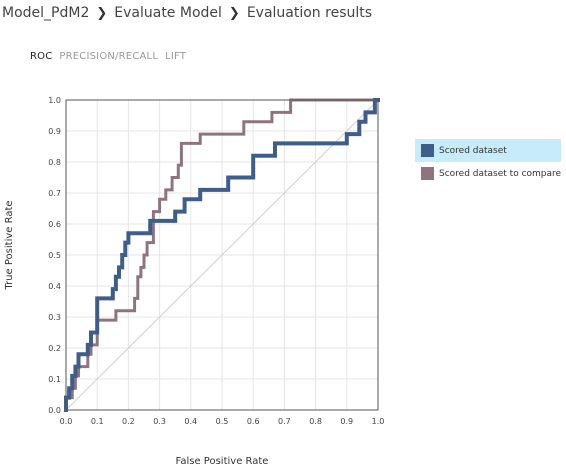  I want to click on legend-item-scored-dataset: Scored dataset, so click(488, 150).